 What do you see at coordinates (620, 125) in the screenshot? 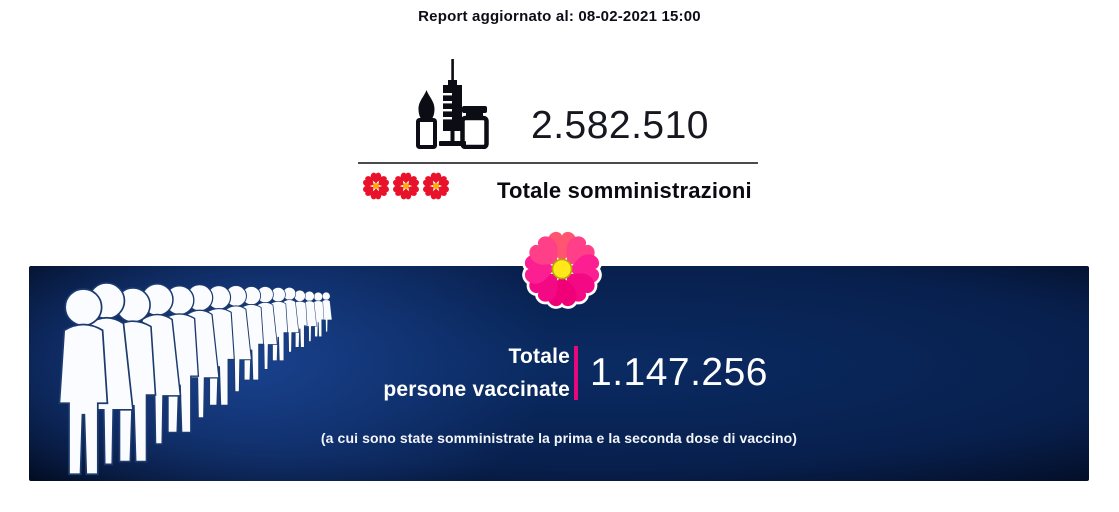
I see `total-administrations-value: 2.582.510` at bounding box center [620, 125].